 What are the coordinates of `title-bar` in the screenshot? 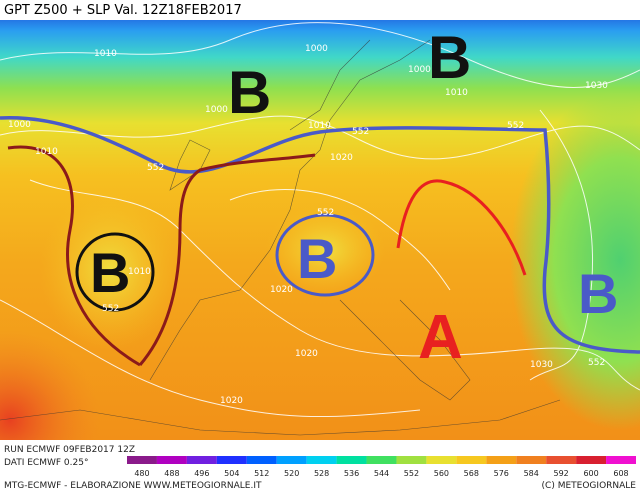 It's located at (320, 10).